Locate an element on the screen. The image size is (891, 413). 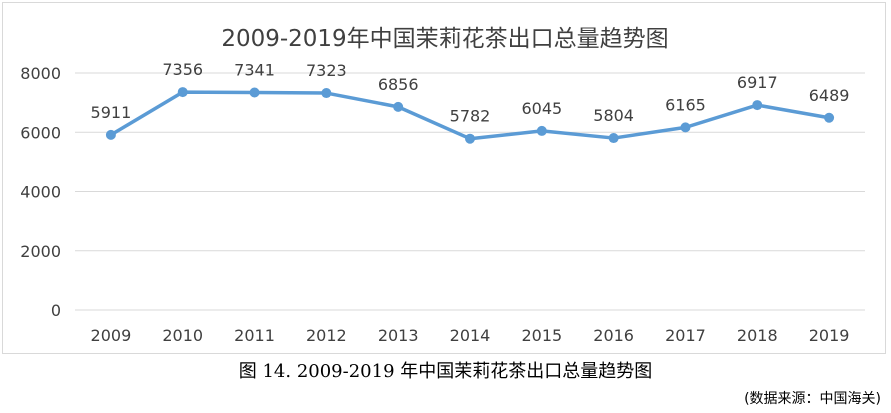
data-label: 6489 is located at coordinates (829, 95).